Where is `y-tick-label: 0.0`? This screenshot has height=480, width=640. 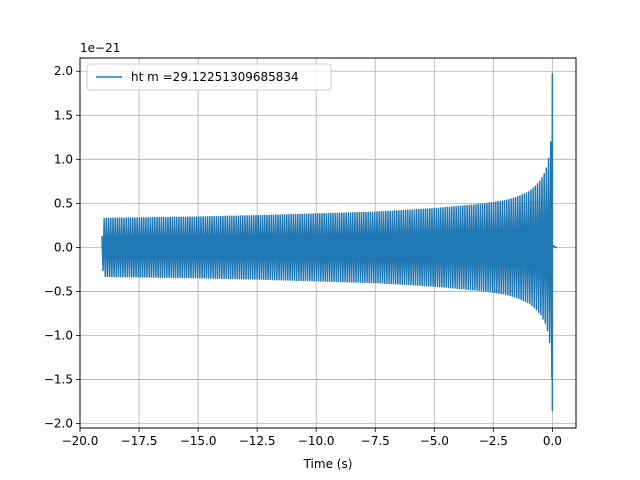
y-tick-label: 0.0 is located at coordinates (63, 247).